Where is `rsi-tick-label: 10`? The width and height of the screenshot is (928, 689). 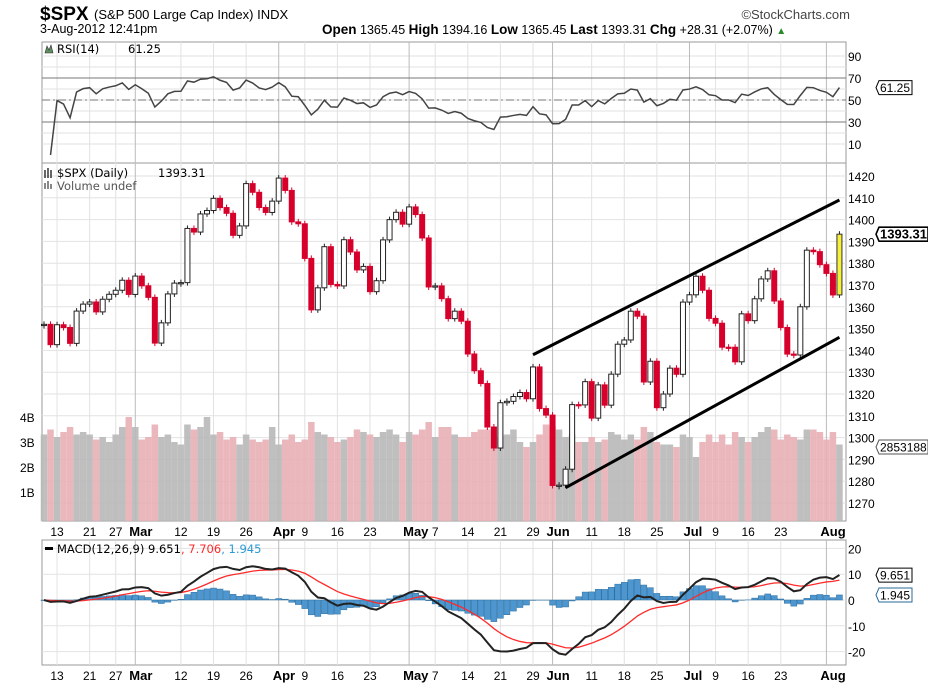
rsi-tick-label: 10 is located at coordinates (855, 145).